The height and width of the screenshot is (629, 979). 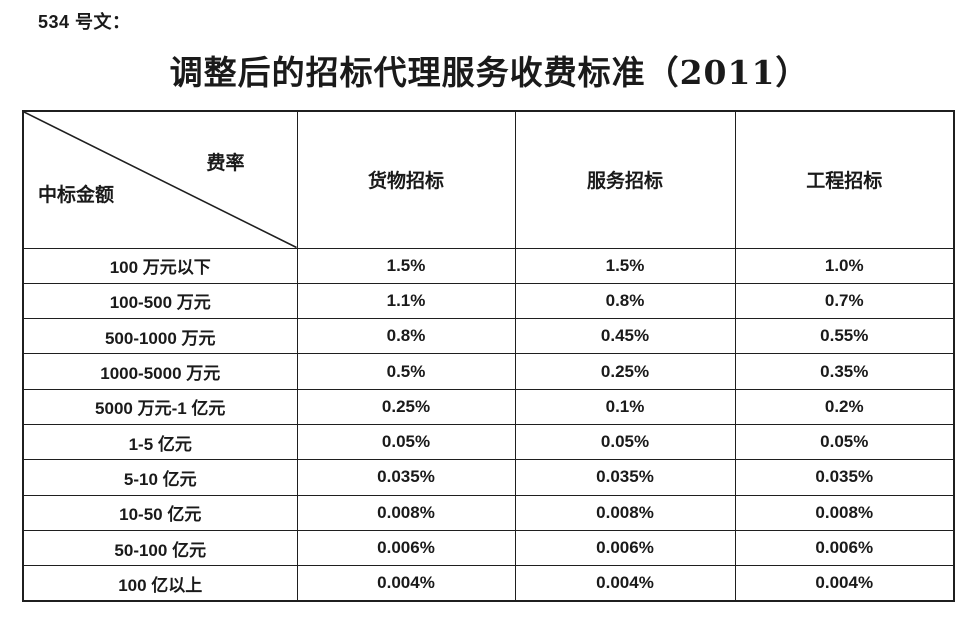 I want to click on doc-number-label: 534 号文：, so click(x=84, y=22).